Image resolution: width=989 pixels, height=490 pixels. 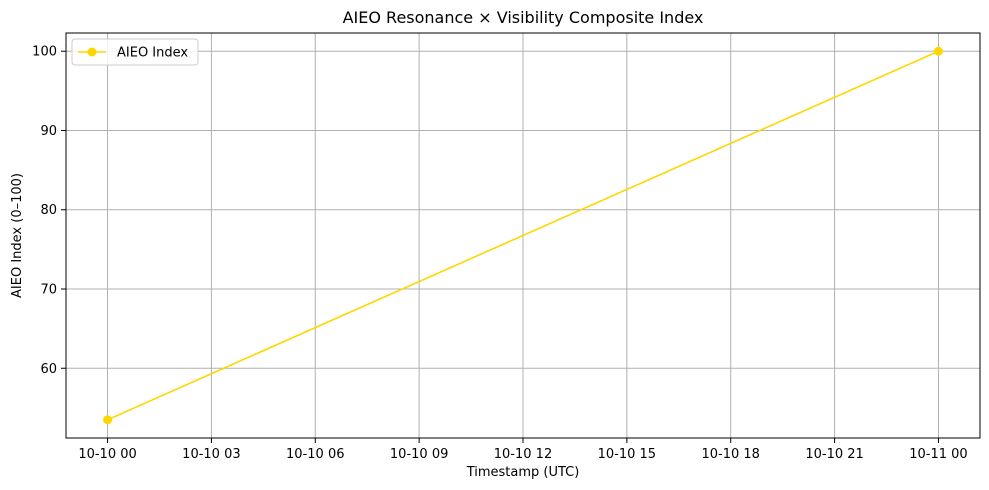 I want to click on x-tick-label: 10-10 18, so click(x=731, y=454).